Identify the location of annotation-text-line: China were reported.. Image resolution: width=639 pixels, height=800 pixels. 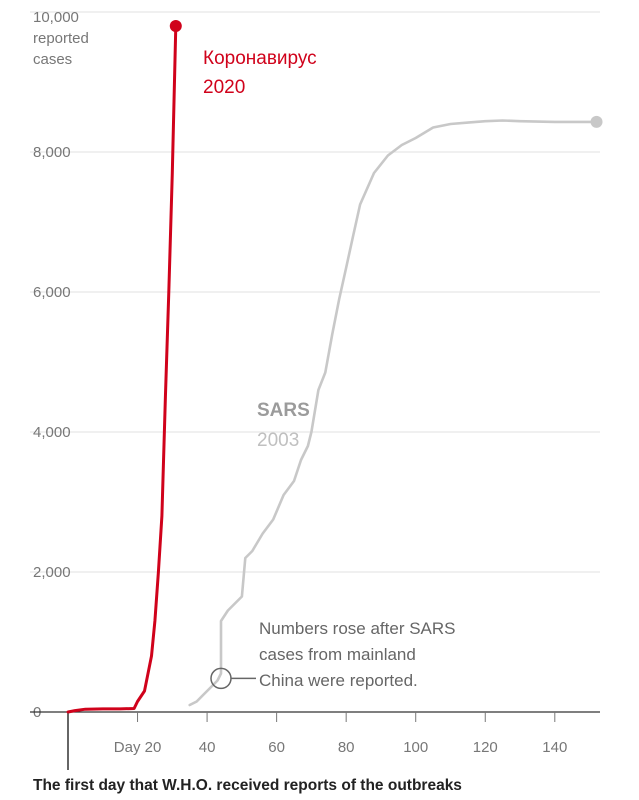
(338, 680).